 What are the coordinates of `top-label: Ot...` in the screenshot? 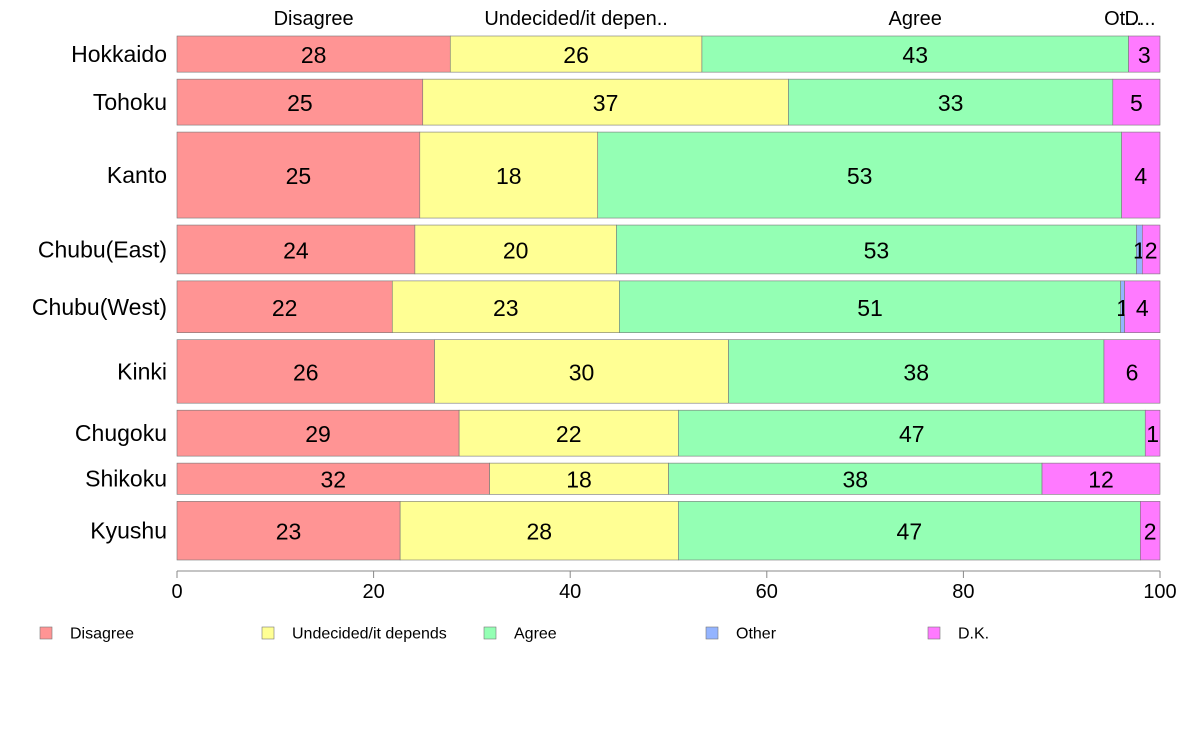 It's located at (1123, 19).